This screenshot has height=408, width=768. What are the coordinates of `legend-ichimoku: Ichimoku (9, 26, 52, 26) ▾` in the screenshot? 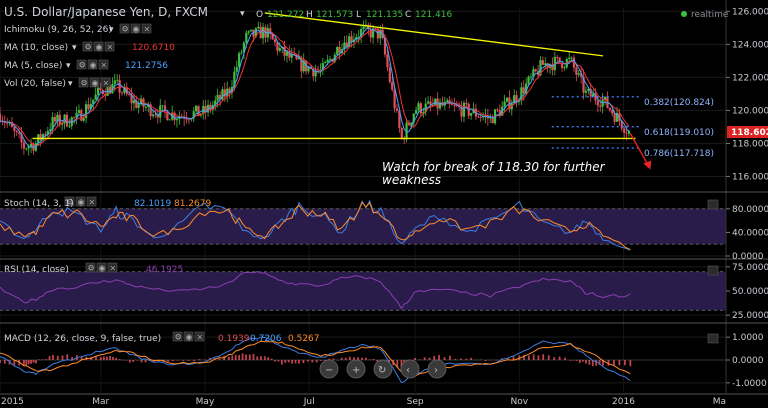 It's located at (59, 30).